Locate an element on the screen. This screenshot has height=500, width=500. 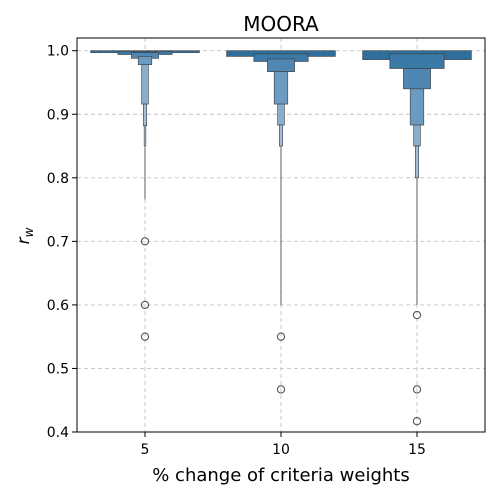
y-axis-label: rw is located at coordinates (25, 235).